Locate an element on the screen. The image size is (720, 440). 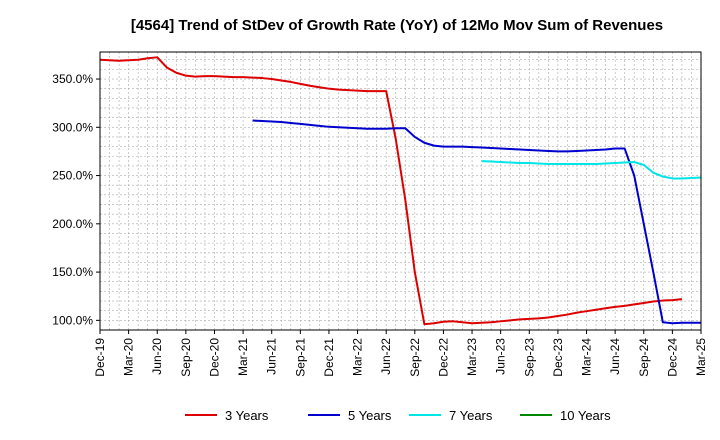
y-tick-label: 150.0% is located at coordinates (72, 272).